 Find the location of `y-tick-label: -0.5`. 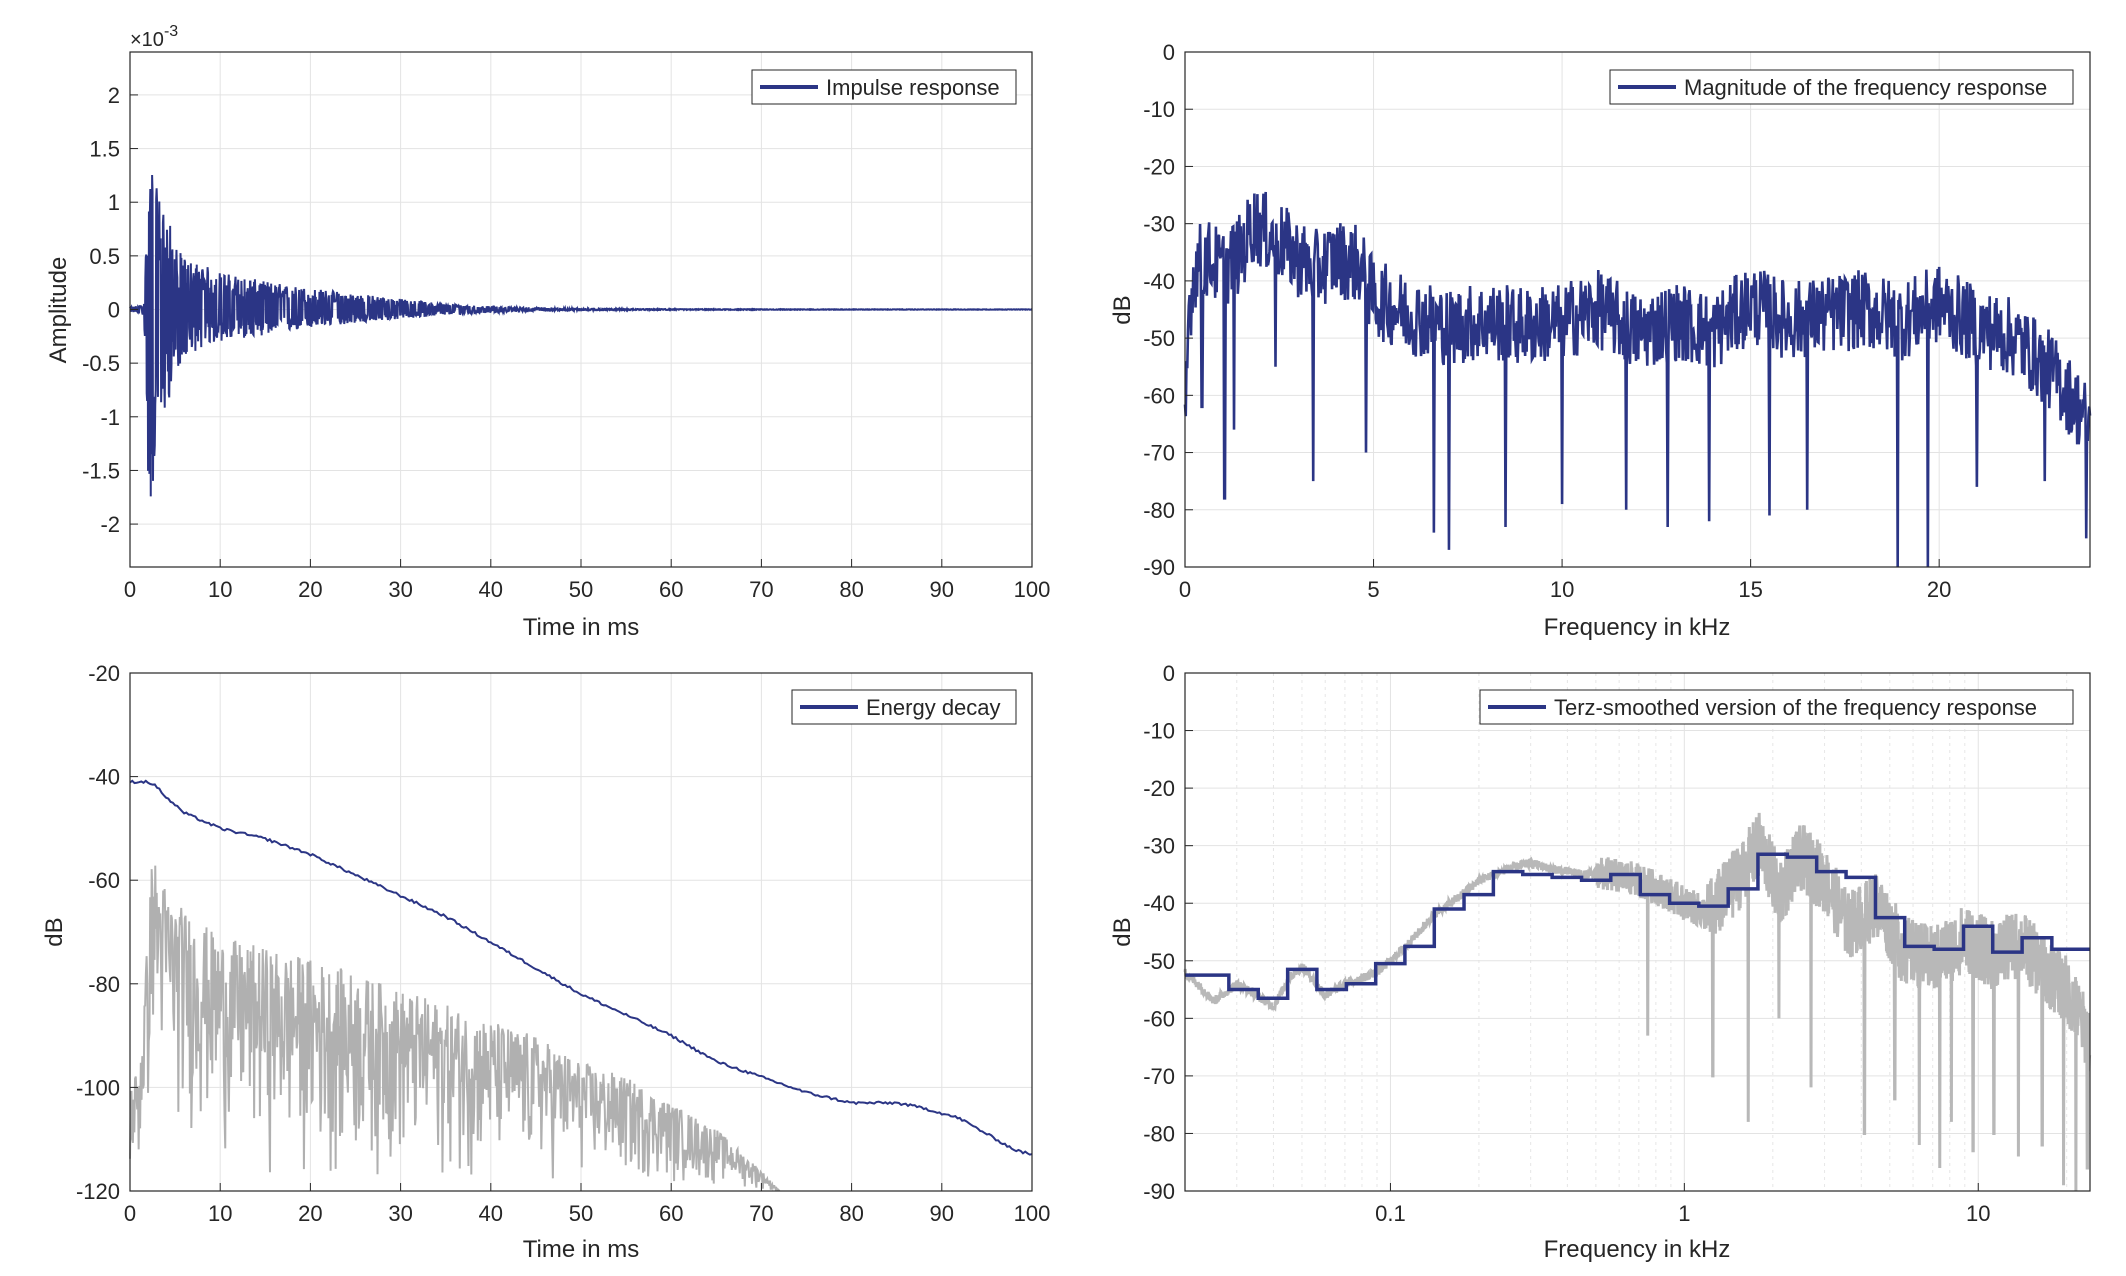

y-tick-label: -0.5 is located at coordinates (101, 363).